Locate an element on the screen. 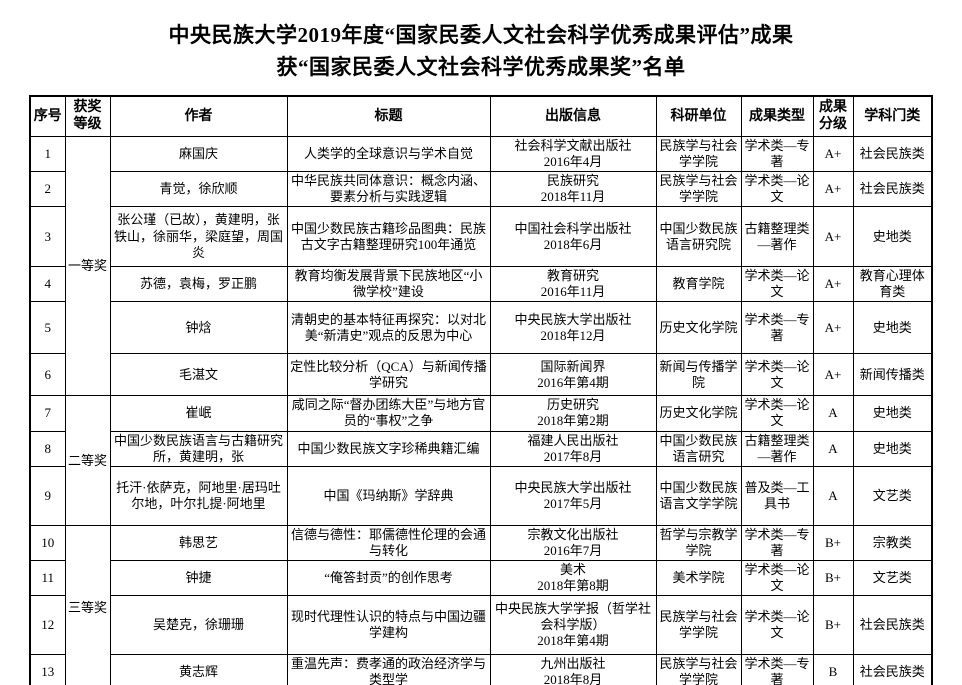 The image size is (962, 685). page-title-line-1: 中央民族大学2019年度“国家民委人文社会科学优秀成果评估”成果 is located at coordinates (481, 35).